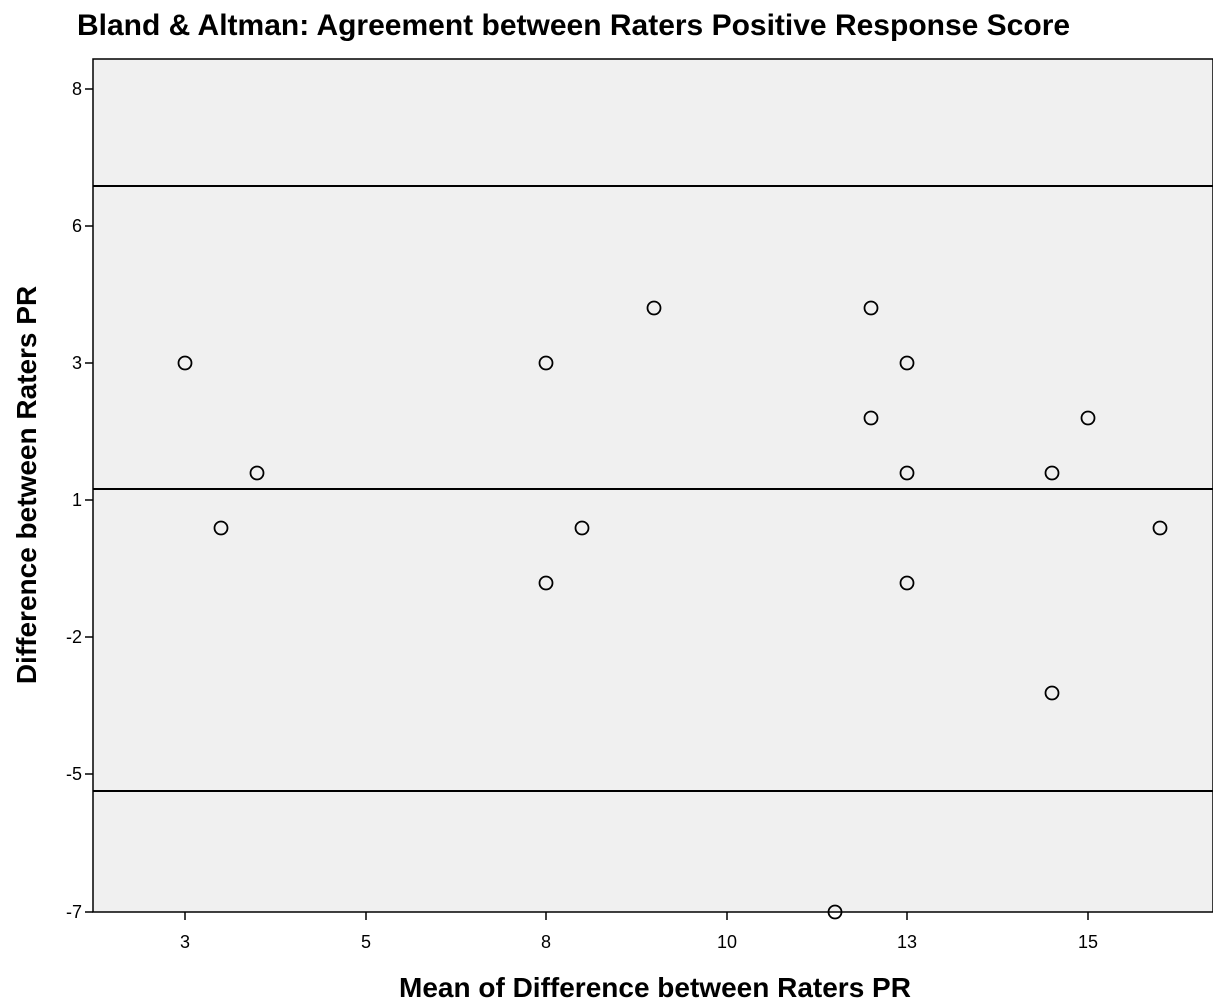  What do you see at coordinates (74, 774) in the screenshot?
I see `y-tick-label: -5` at bounding box center [74, 774].